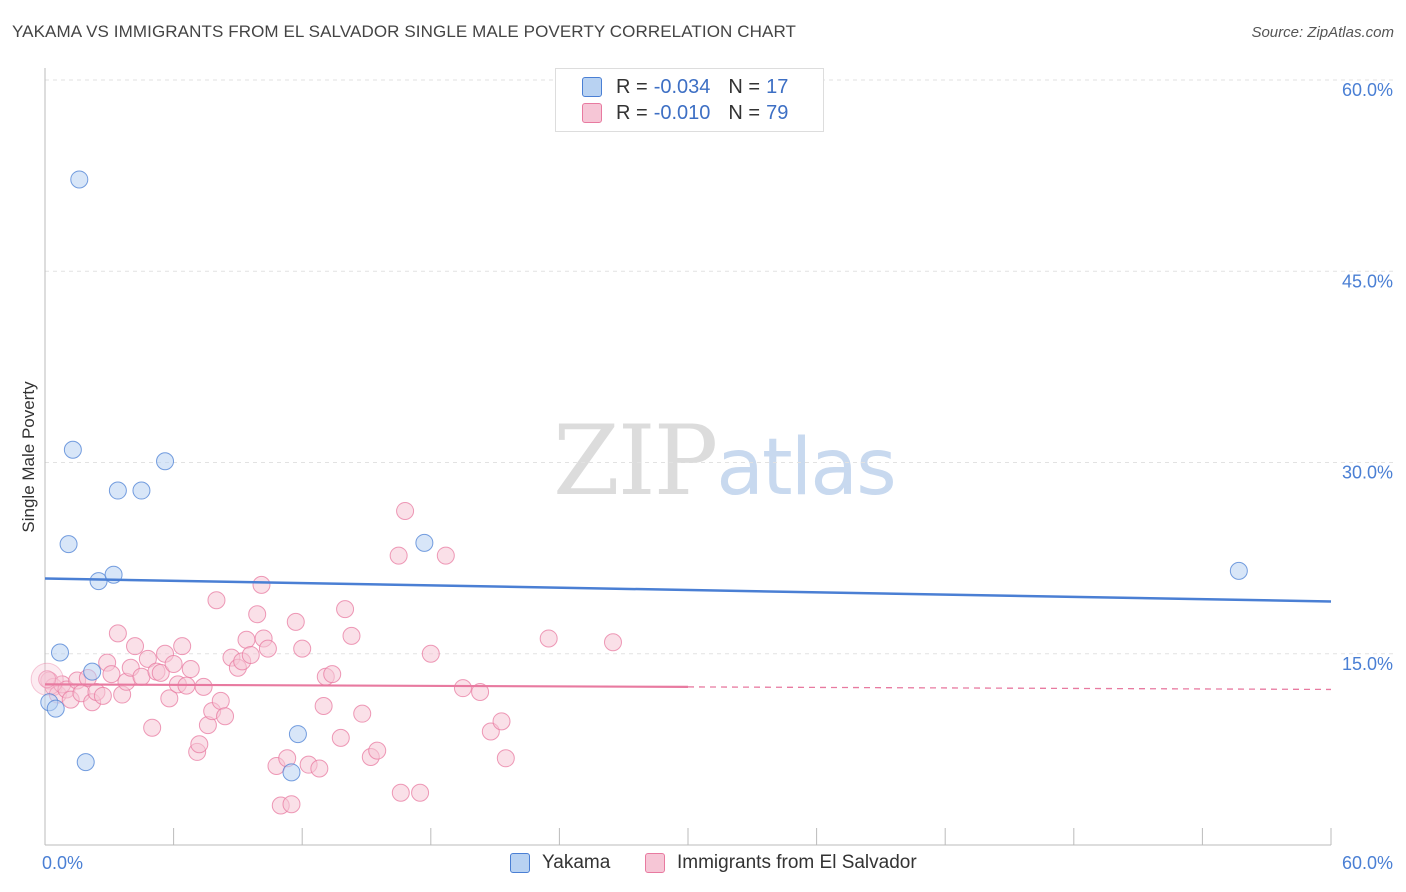 The image size is (1406, 892). Describe the element at coordinates (635, 461) in the screenshot. I see `watermark-zip: ZIP` at that location.